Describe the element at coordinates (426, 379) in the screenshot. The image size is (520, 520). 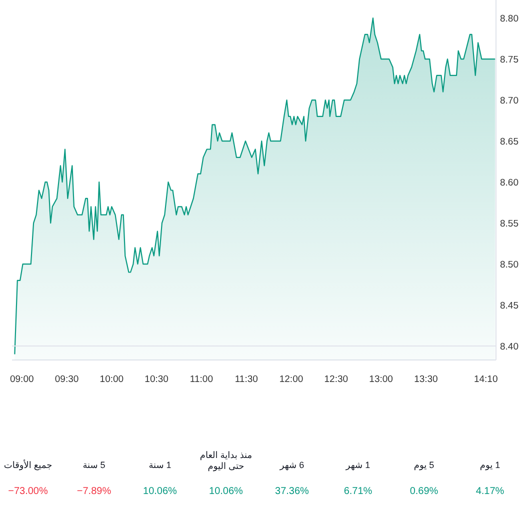
I see `x-tick-label: 13:30` at that location.